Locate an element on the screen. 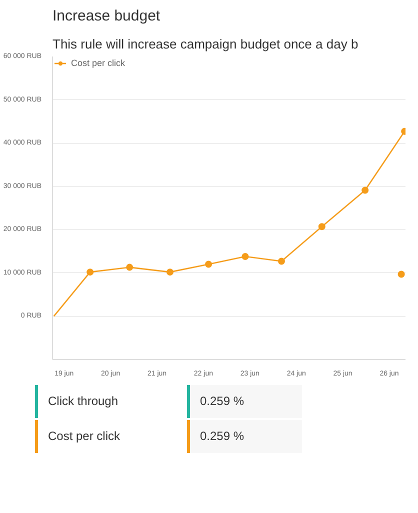 The width and height of the screenshot is (418, 513). chart-subtitle: This rule will increase campaign budget once a day b is located at coordinates (205, 44).